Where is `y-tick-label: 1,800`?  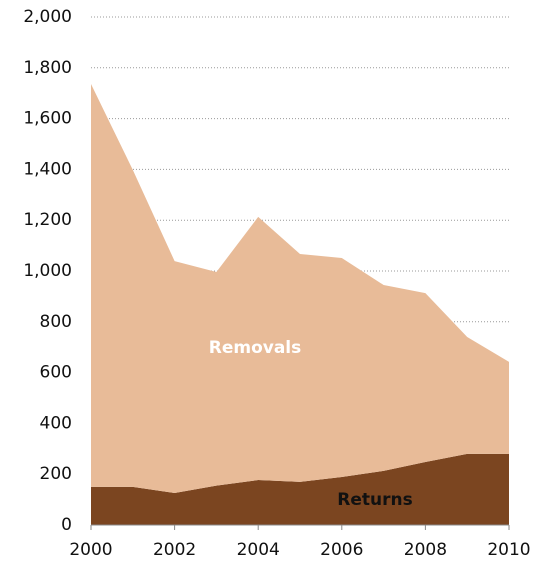 y-tick-label: 1,800 is located at coordinates (47, 68).